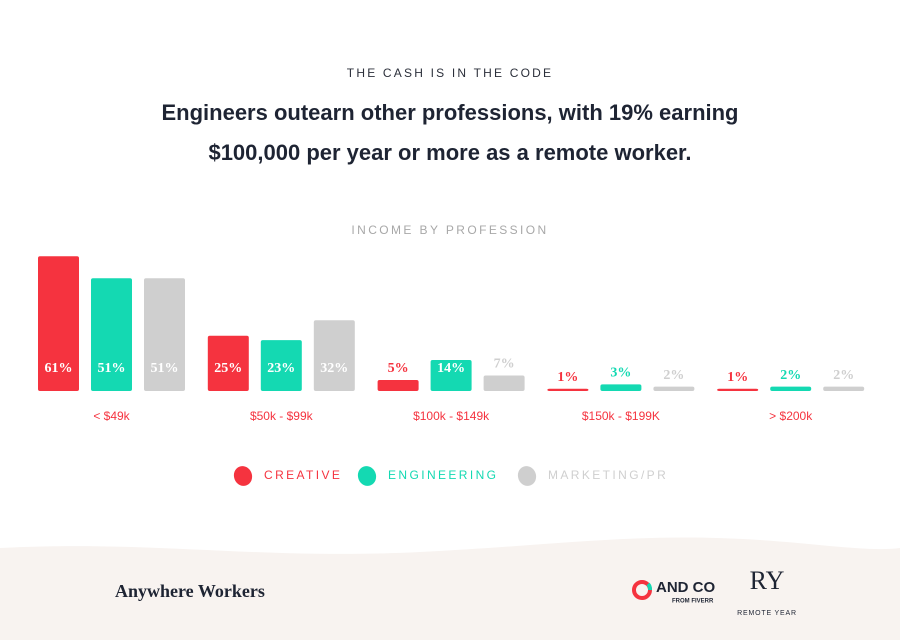 The image size is (900, 640). Describe the element at coordinates (693, 602) in the screenshot. I see `logo-subtext: FROM FIVERR` at that location.